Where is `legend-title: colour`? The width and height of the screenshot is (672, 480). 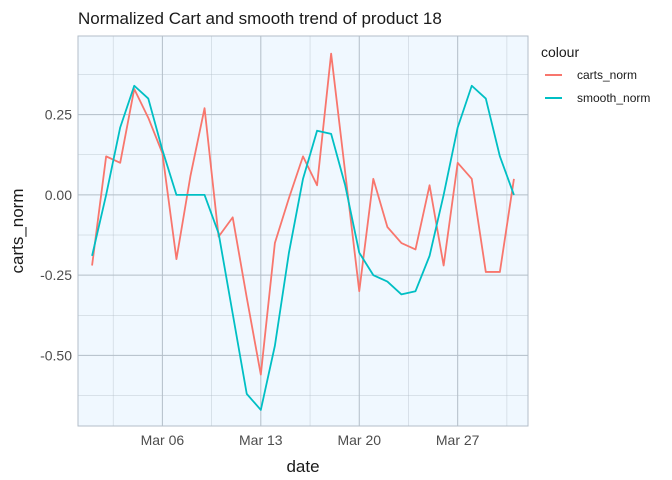 legend-title: colour is located at coordinates (560, 52).